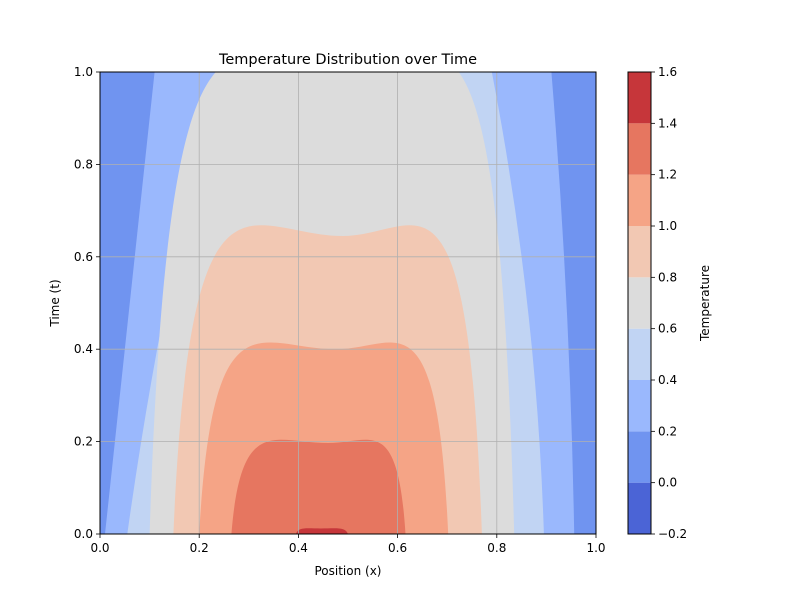 The height and width of the screenshot is (600, 800). Describe the element at coordinates (83, 257) in the screenshot. I see `y-tick-label: 0.6` at that location.